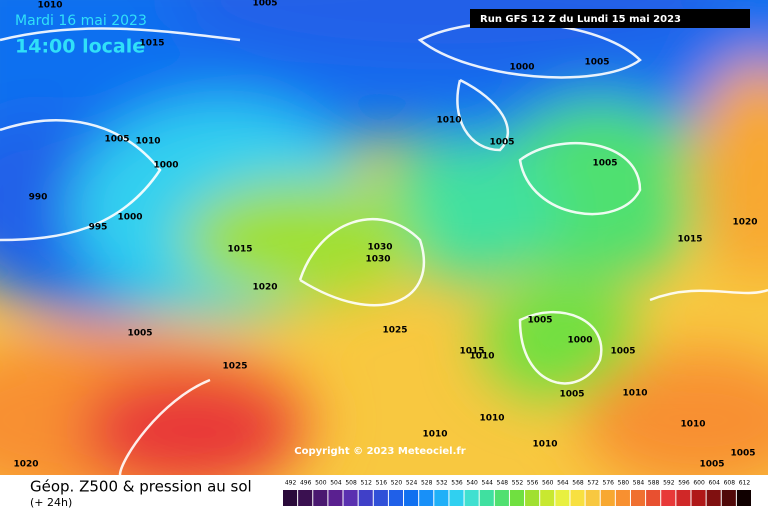 Image resolution: width=768 pixels, height=516 pixels. Describe the element at coordinates (397, 483) in the screenshot. I see `legend-label: 520` at that location.